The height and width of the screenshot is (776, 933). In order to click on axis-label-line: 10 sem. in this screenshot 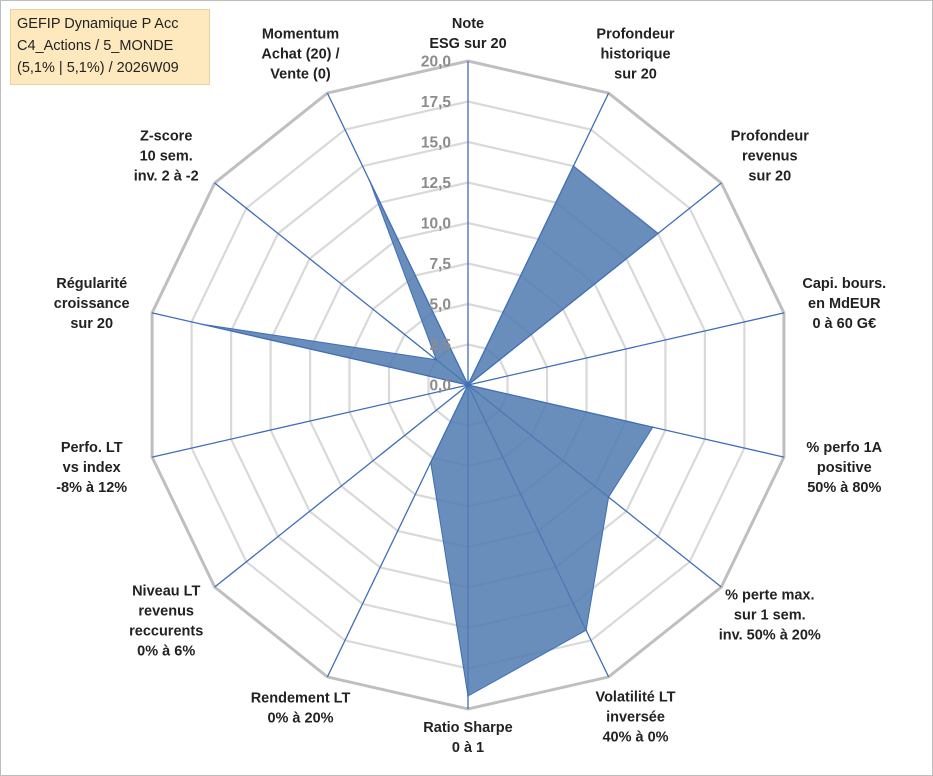, I will do `click(166, 157)`.